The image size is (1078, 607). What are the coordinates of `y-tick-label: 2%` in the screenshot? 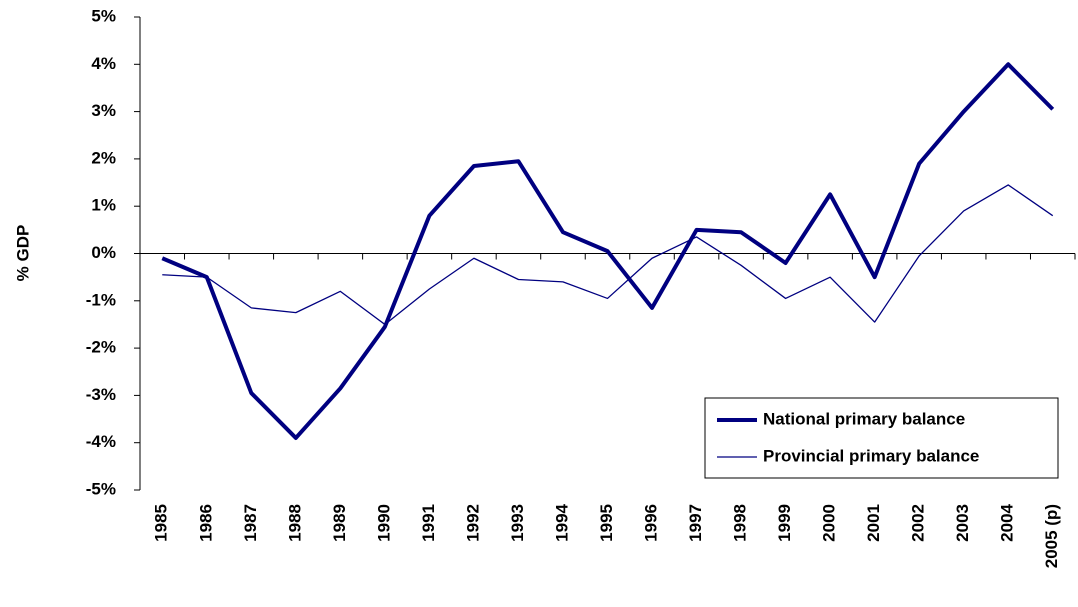 It's located at (103, 157).